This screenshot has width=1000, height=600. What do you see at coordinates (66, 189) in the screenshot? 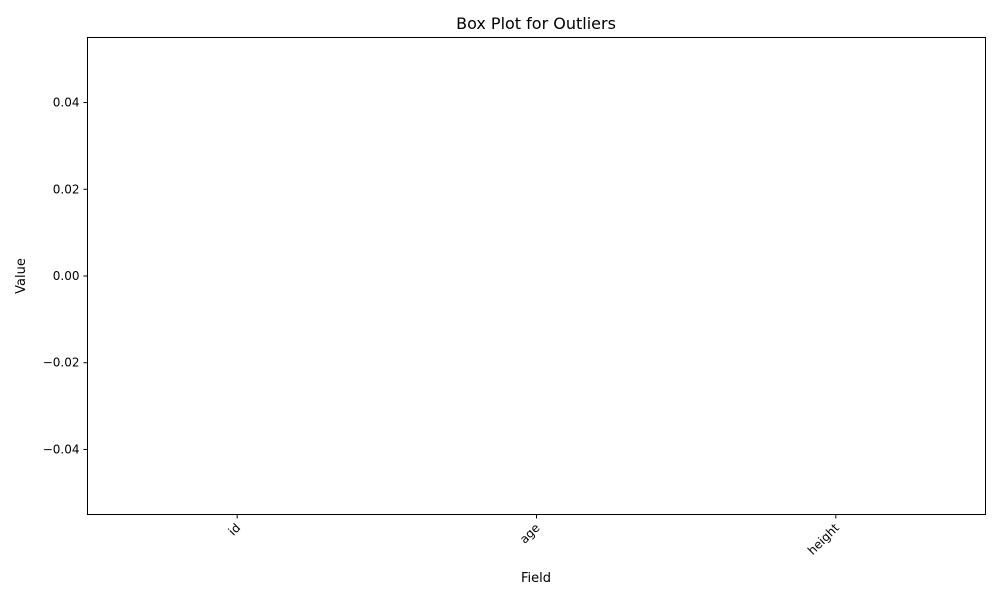
I see `y-tick-label: 0.02` at bounding box center [66, 189].